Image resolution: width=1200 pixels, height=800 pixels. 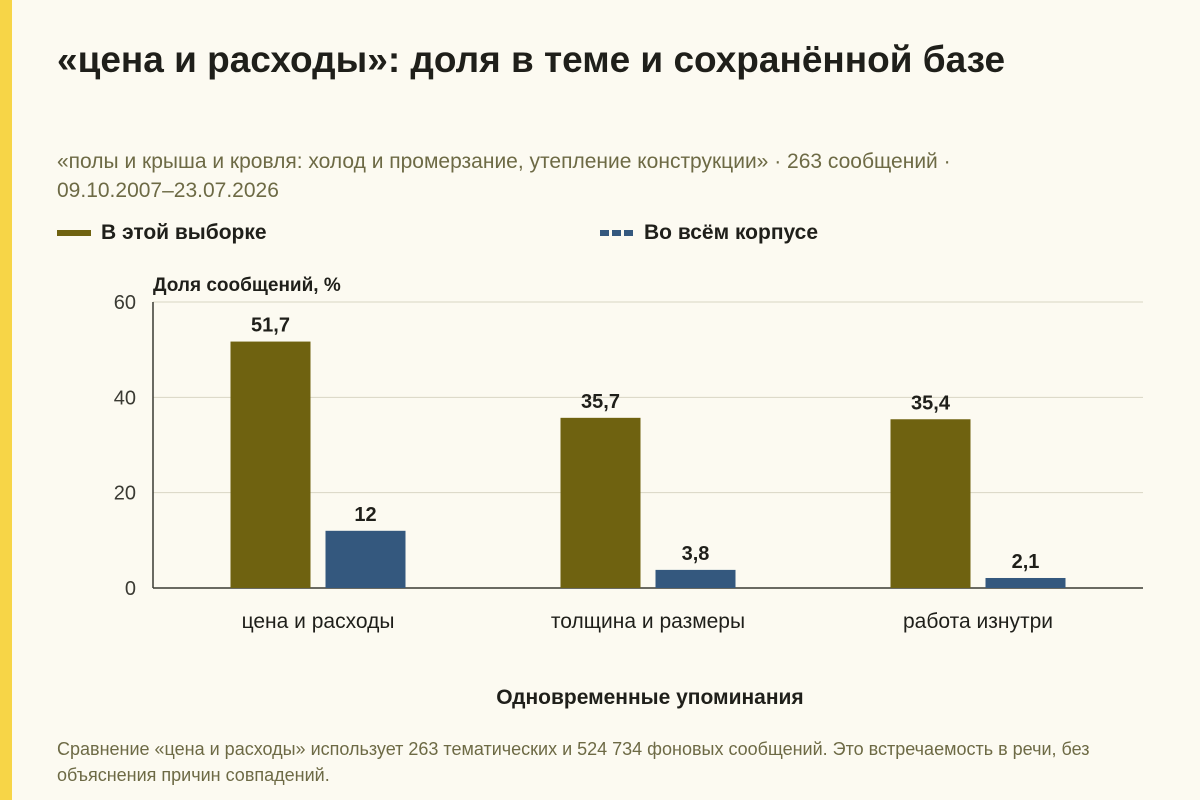 What do you see at coordinates (600, 402) in the screenshot?
I see `data-label: 35,7` at bounding box center [600, 402].